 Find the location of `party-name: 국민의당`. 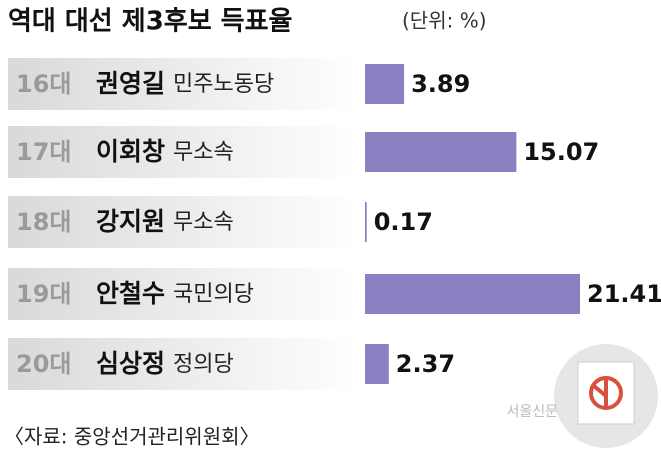

party-name: 국민의당 is located at coordinates (213, 294).